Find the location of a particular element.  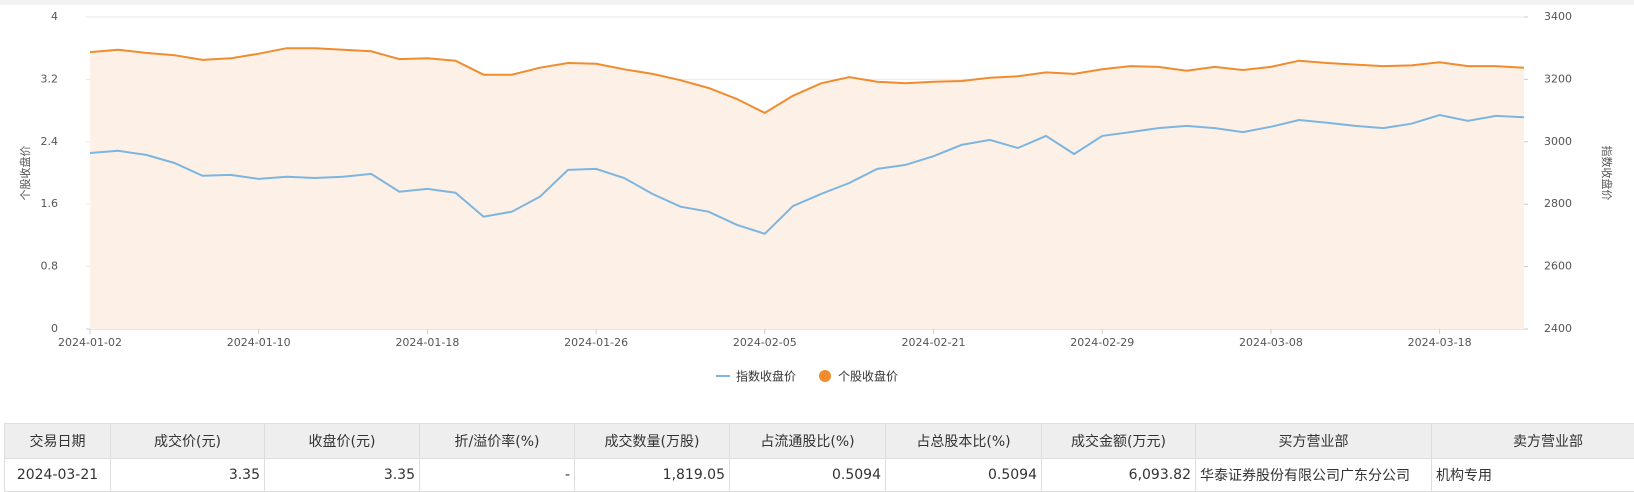

table-cell: 1,819.05 is located at coordinates (652, 475).